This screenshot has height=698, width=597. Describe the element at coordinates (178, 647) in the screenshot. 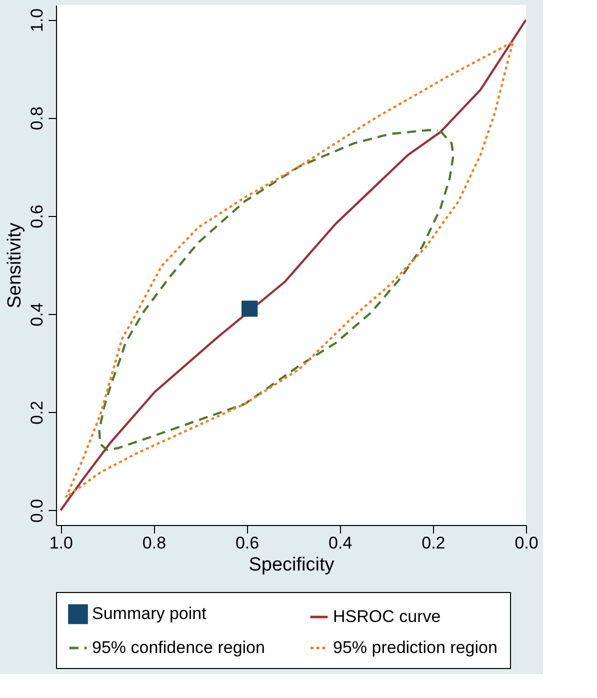

I see `legend-label: 95% confidence region` at that location.